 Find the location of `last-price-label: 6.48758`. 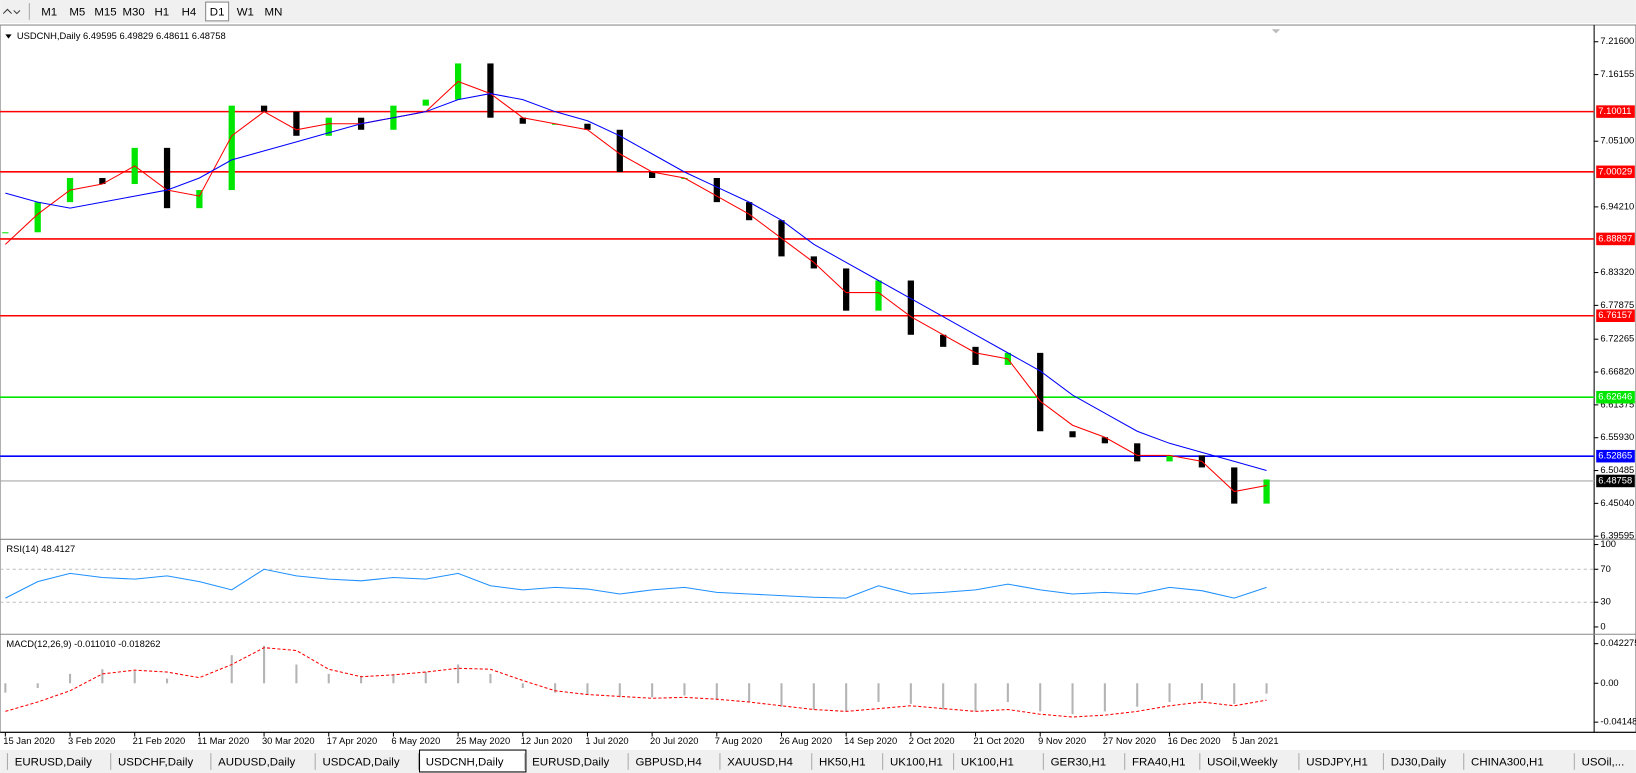

last-price-label: 6.48758 is located at coordinates (1615, 480).